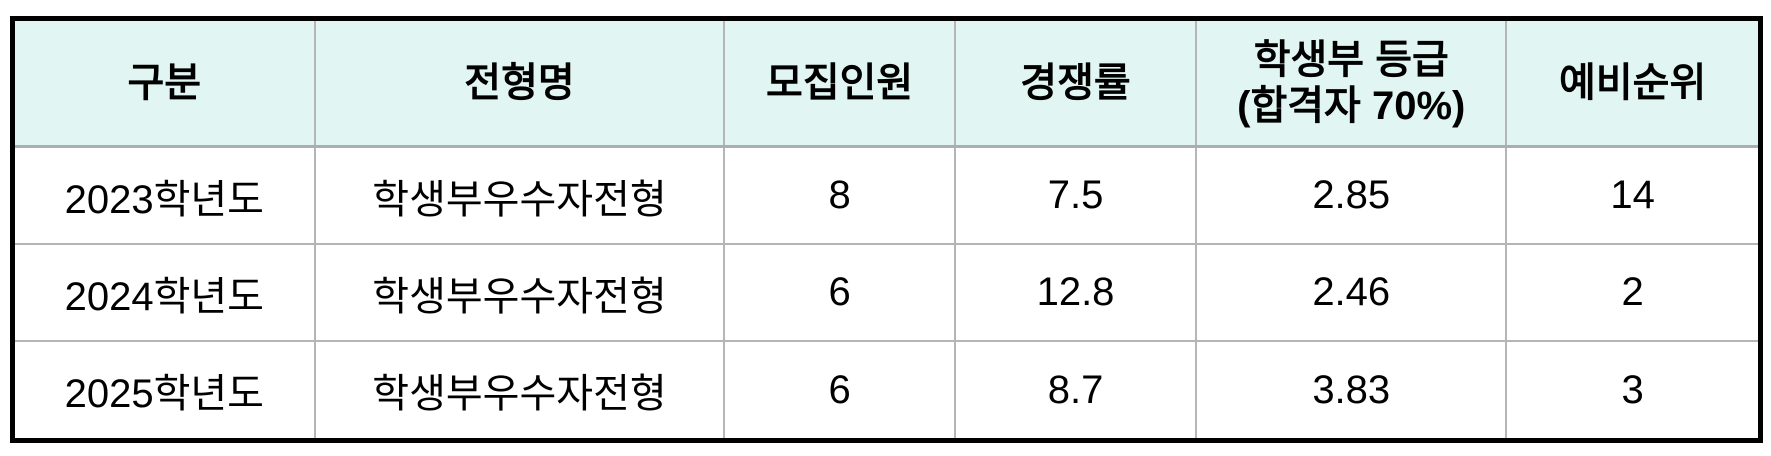 This screenshot has width=1771, height=456. Describe the element at coordinates (1075, 195) in the screenshot. I see `cell-competition-ratio: 7.5` at that location.